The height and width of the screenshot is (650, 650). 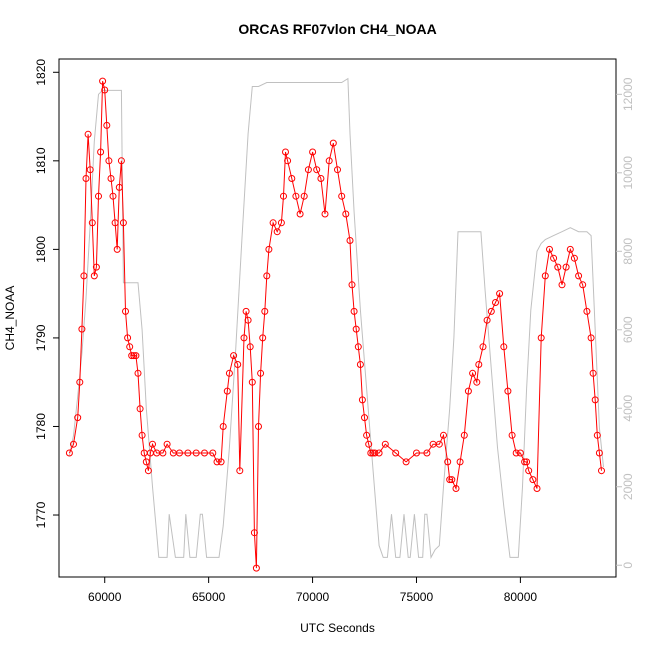 I want to click on y-axis-left: 1770 1780 1790 1800 1810 1820, so click(x=46, y=293).